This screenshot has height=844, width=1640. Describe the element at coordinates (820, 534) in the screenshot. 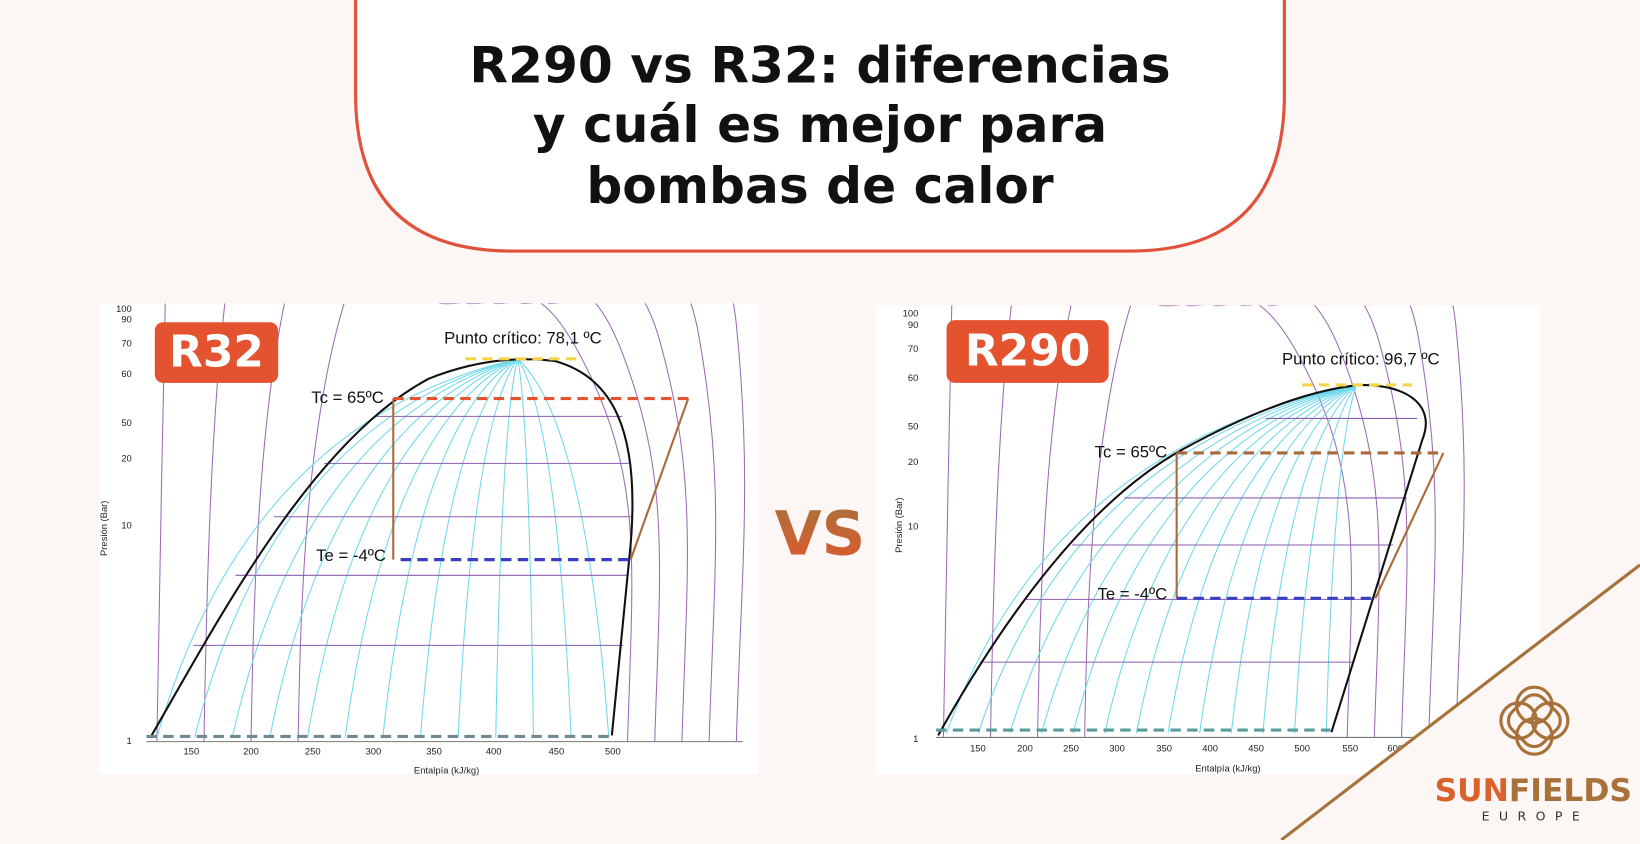

I see `vs-label: VS` at that location.